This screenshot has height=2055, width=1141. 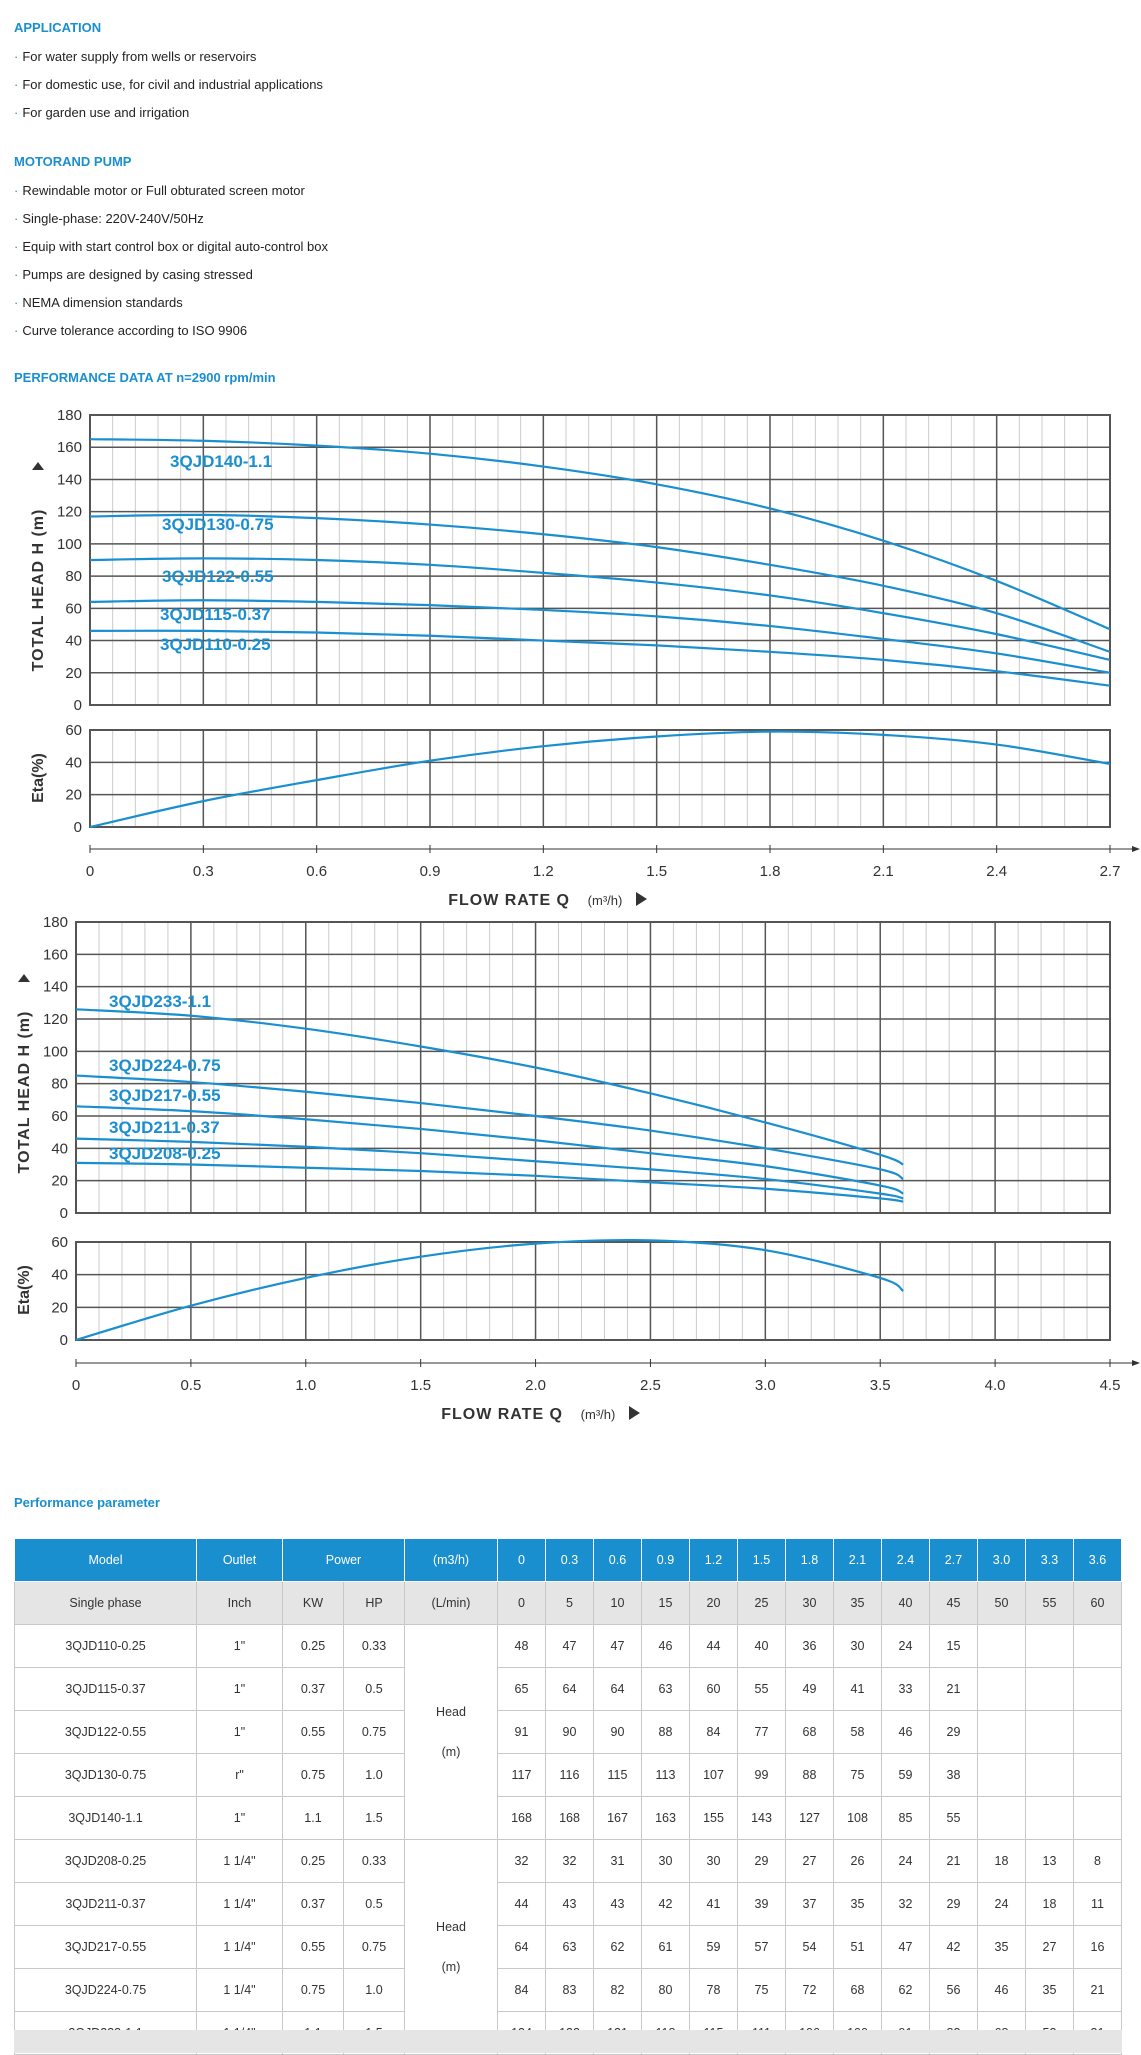 I want to click on cell-value: 27, so click(x=1049, y=1947).